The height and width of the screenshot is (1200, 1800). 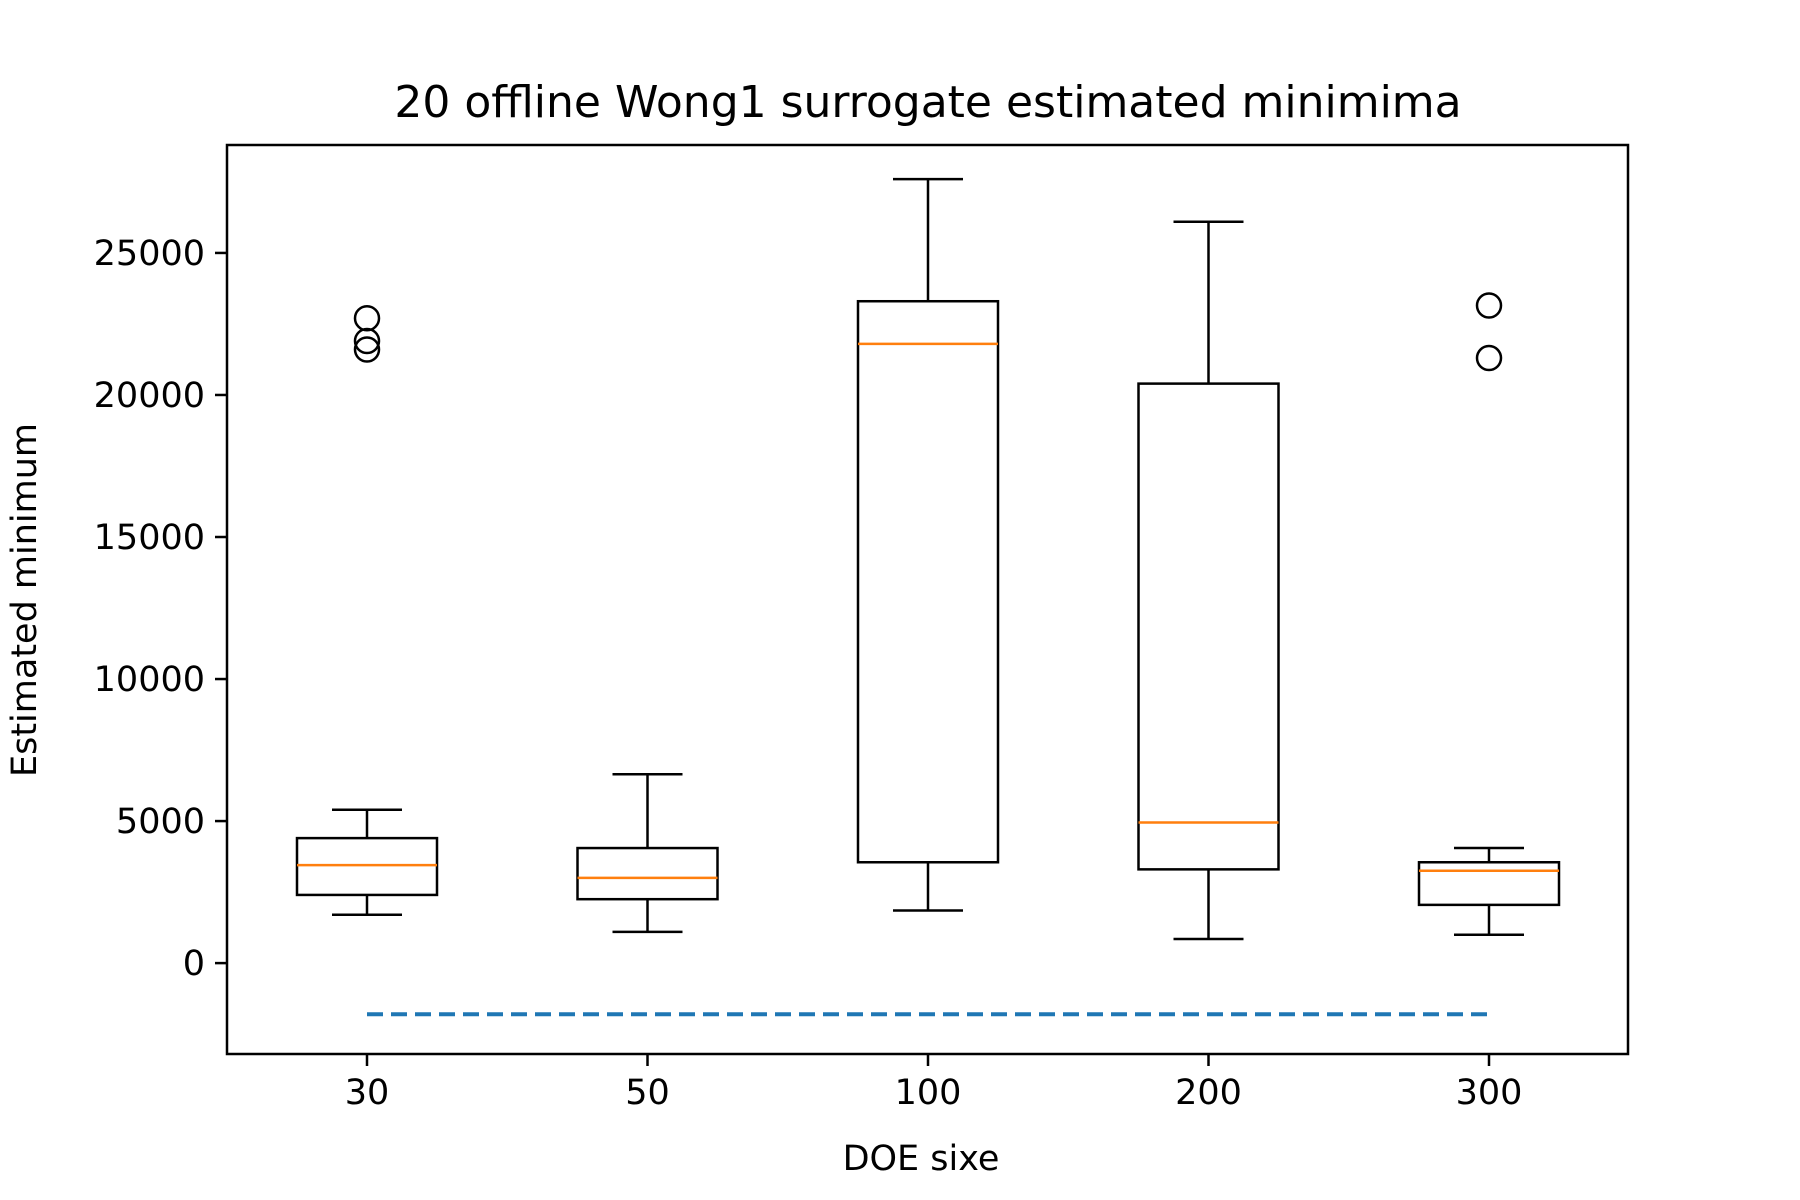 I want to click on y-tick-label: 20000, so click(x=149, y=396).